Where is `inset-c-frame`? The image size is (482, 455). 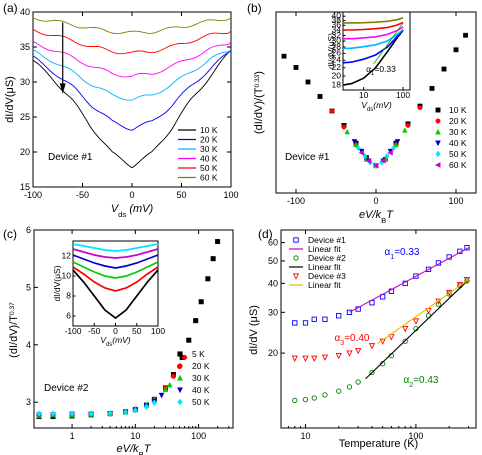 inset-c-frame is located at coordinates (115, 283).